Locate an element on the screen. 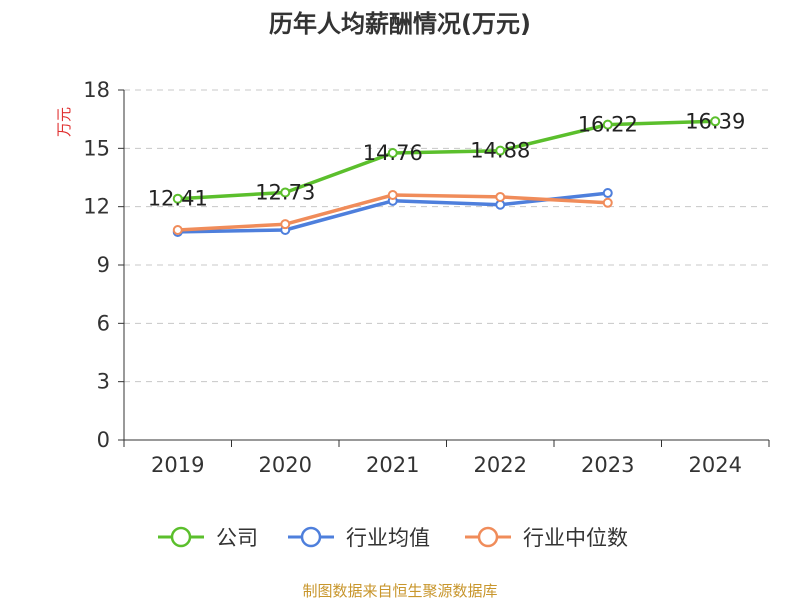  data-label: 12.73 is located at coordinates (285, 192).